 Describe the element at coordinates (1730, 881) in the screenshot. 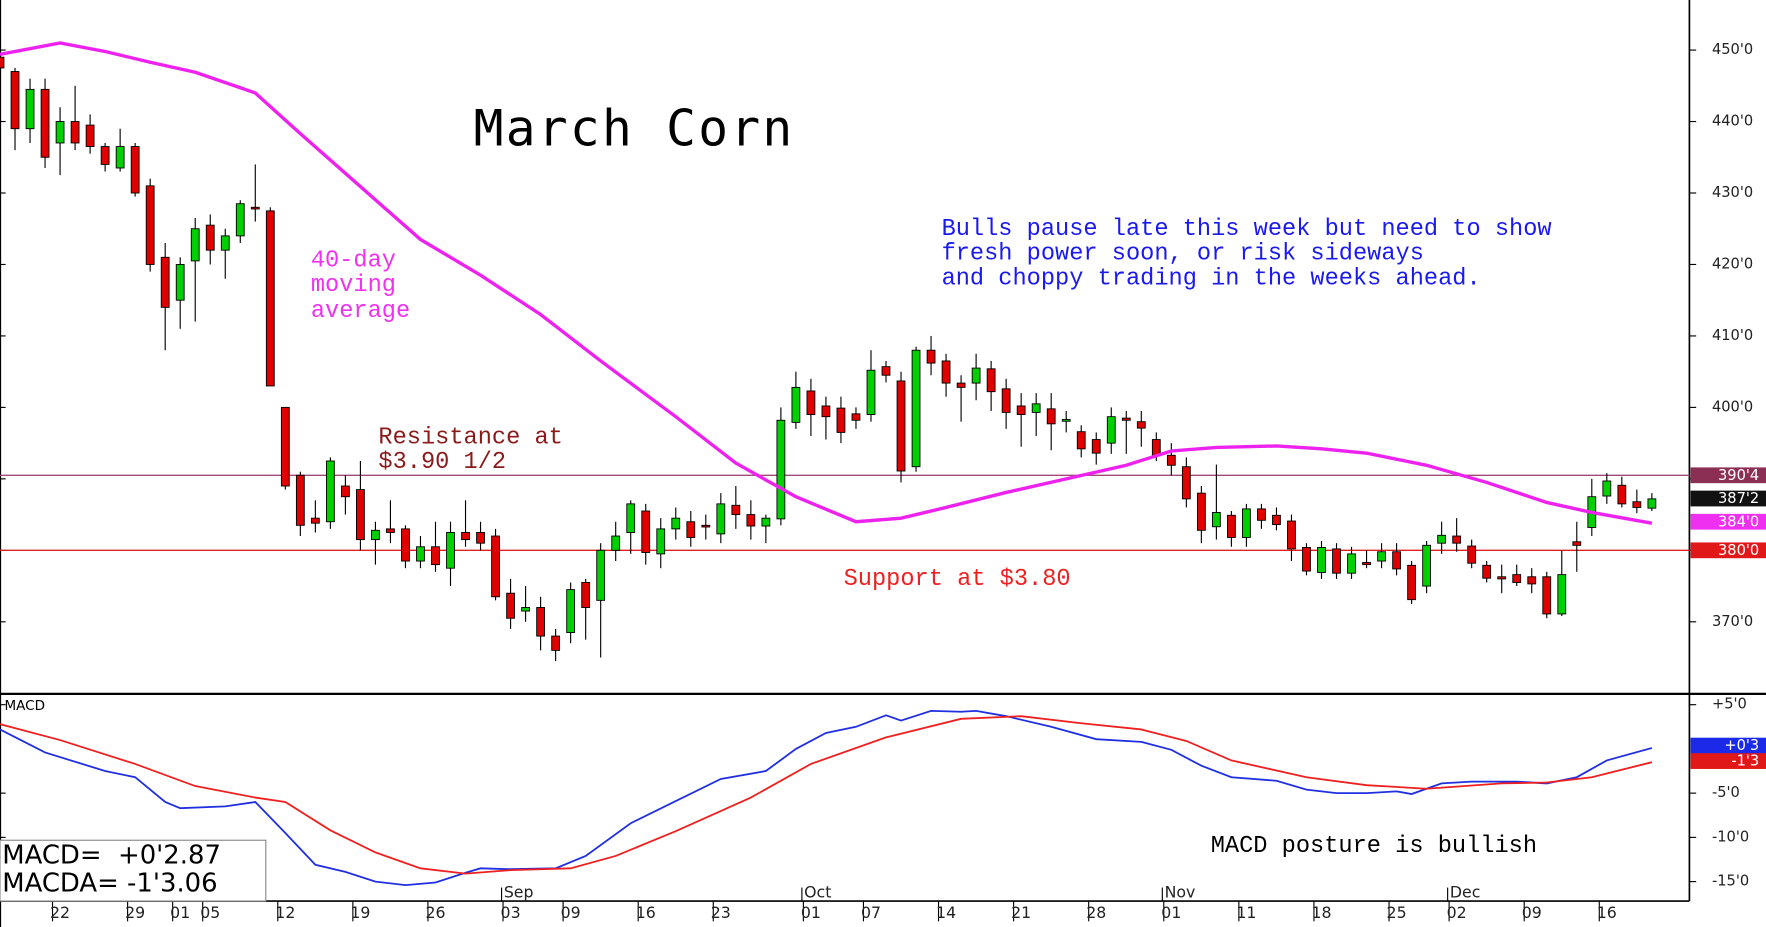

I see `y-tick-label: -15'0` at that location.